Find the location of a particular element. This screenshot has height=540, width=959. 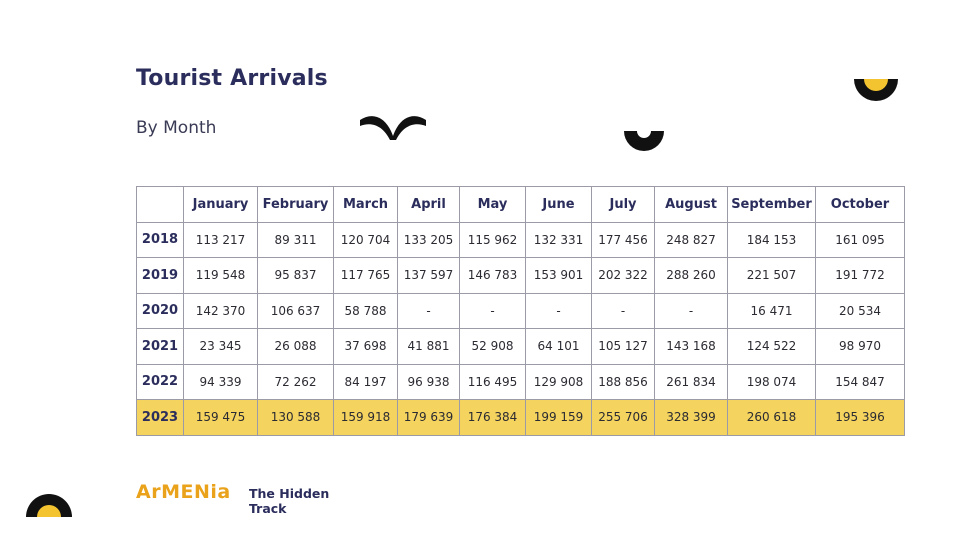

value-cell: 72 262 is located at coordinates (295, 381).